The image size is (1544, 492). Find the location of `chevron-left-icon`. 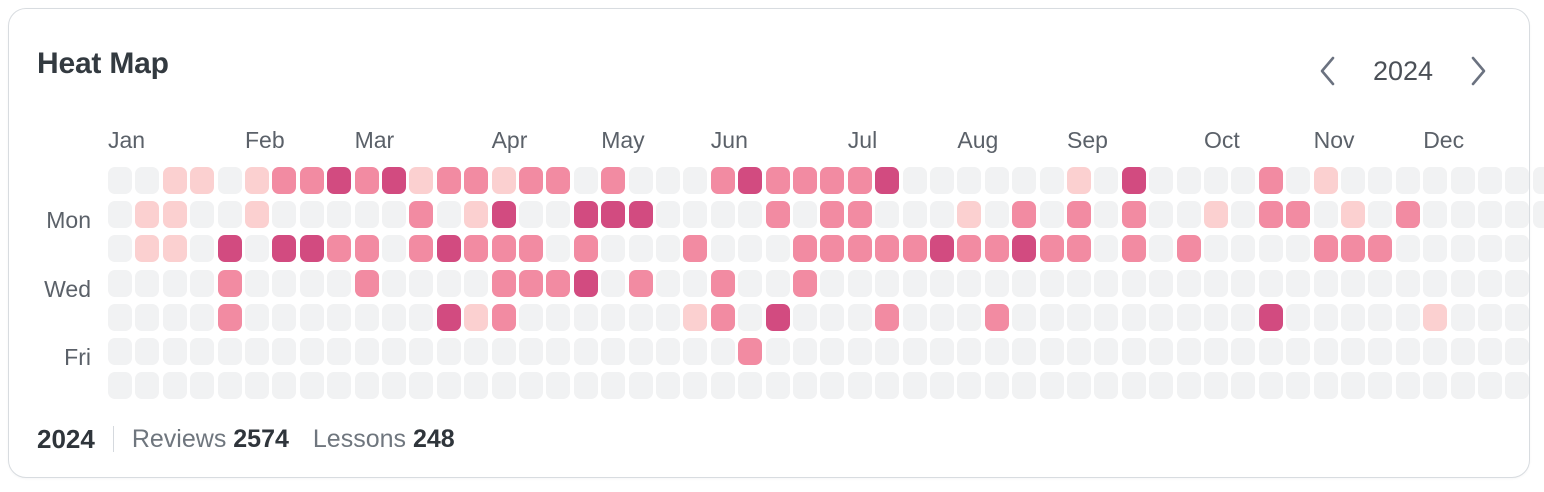

chevron-left-icon is located at coordinates (1327, 71).